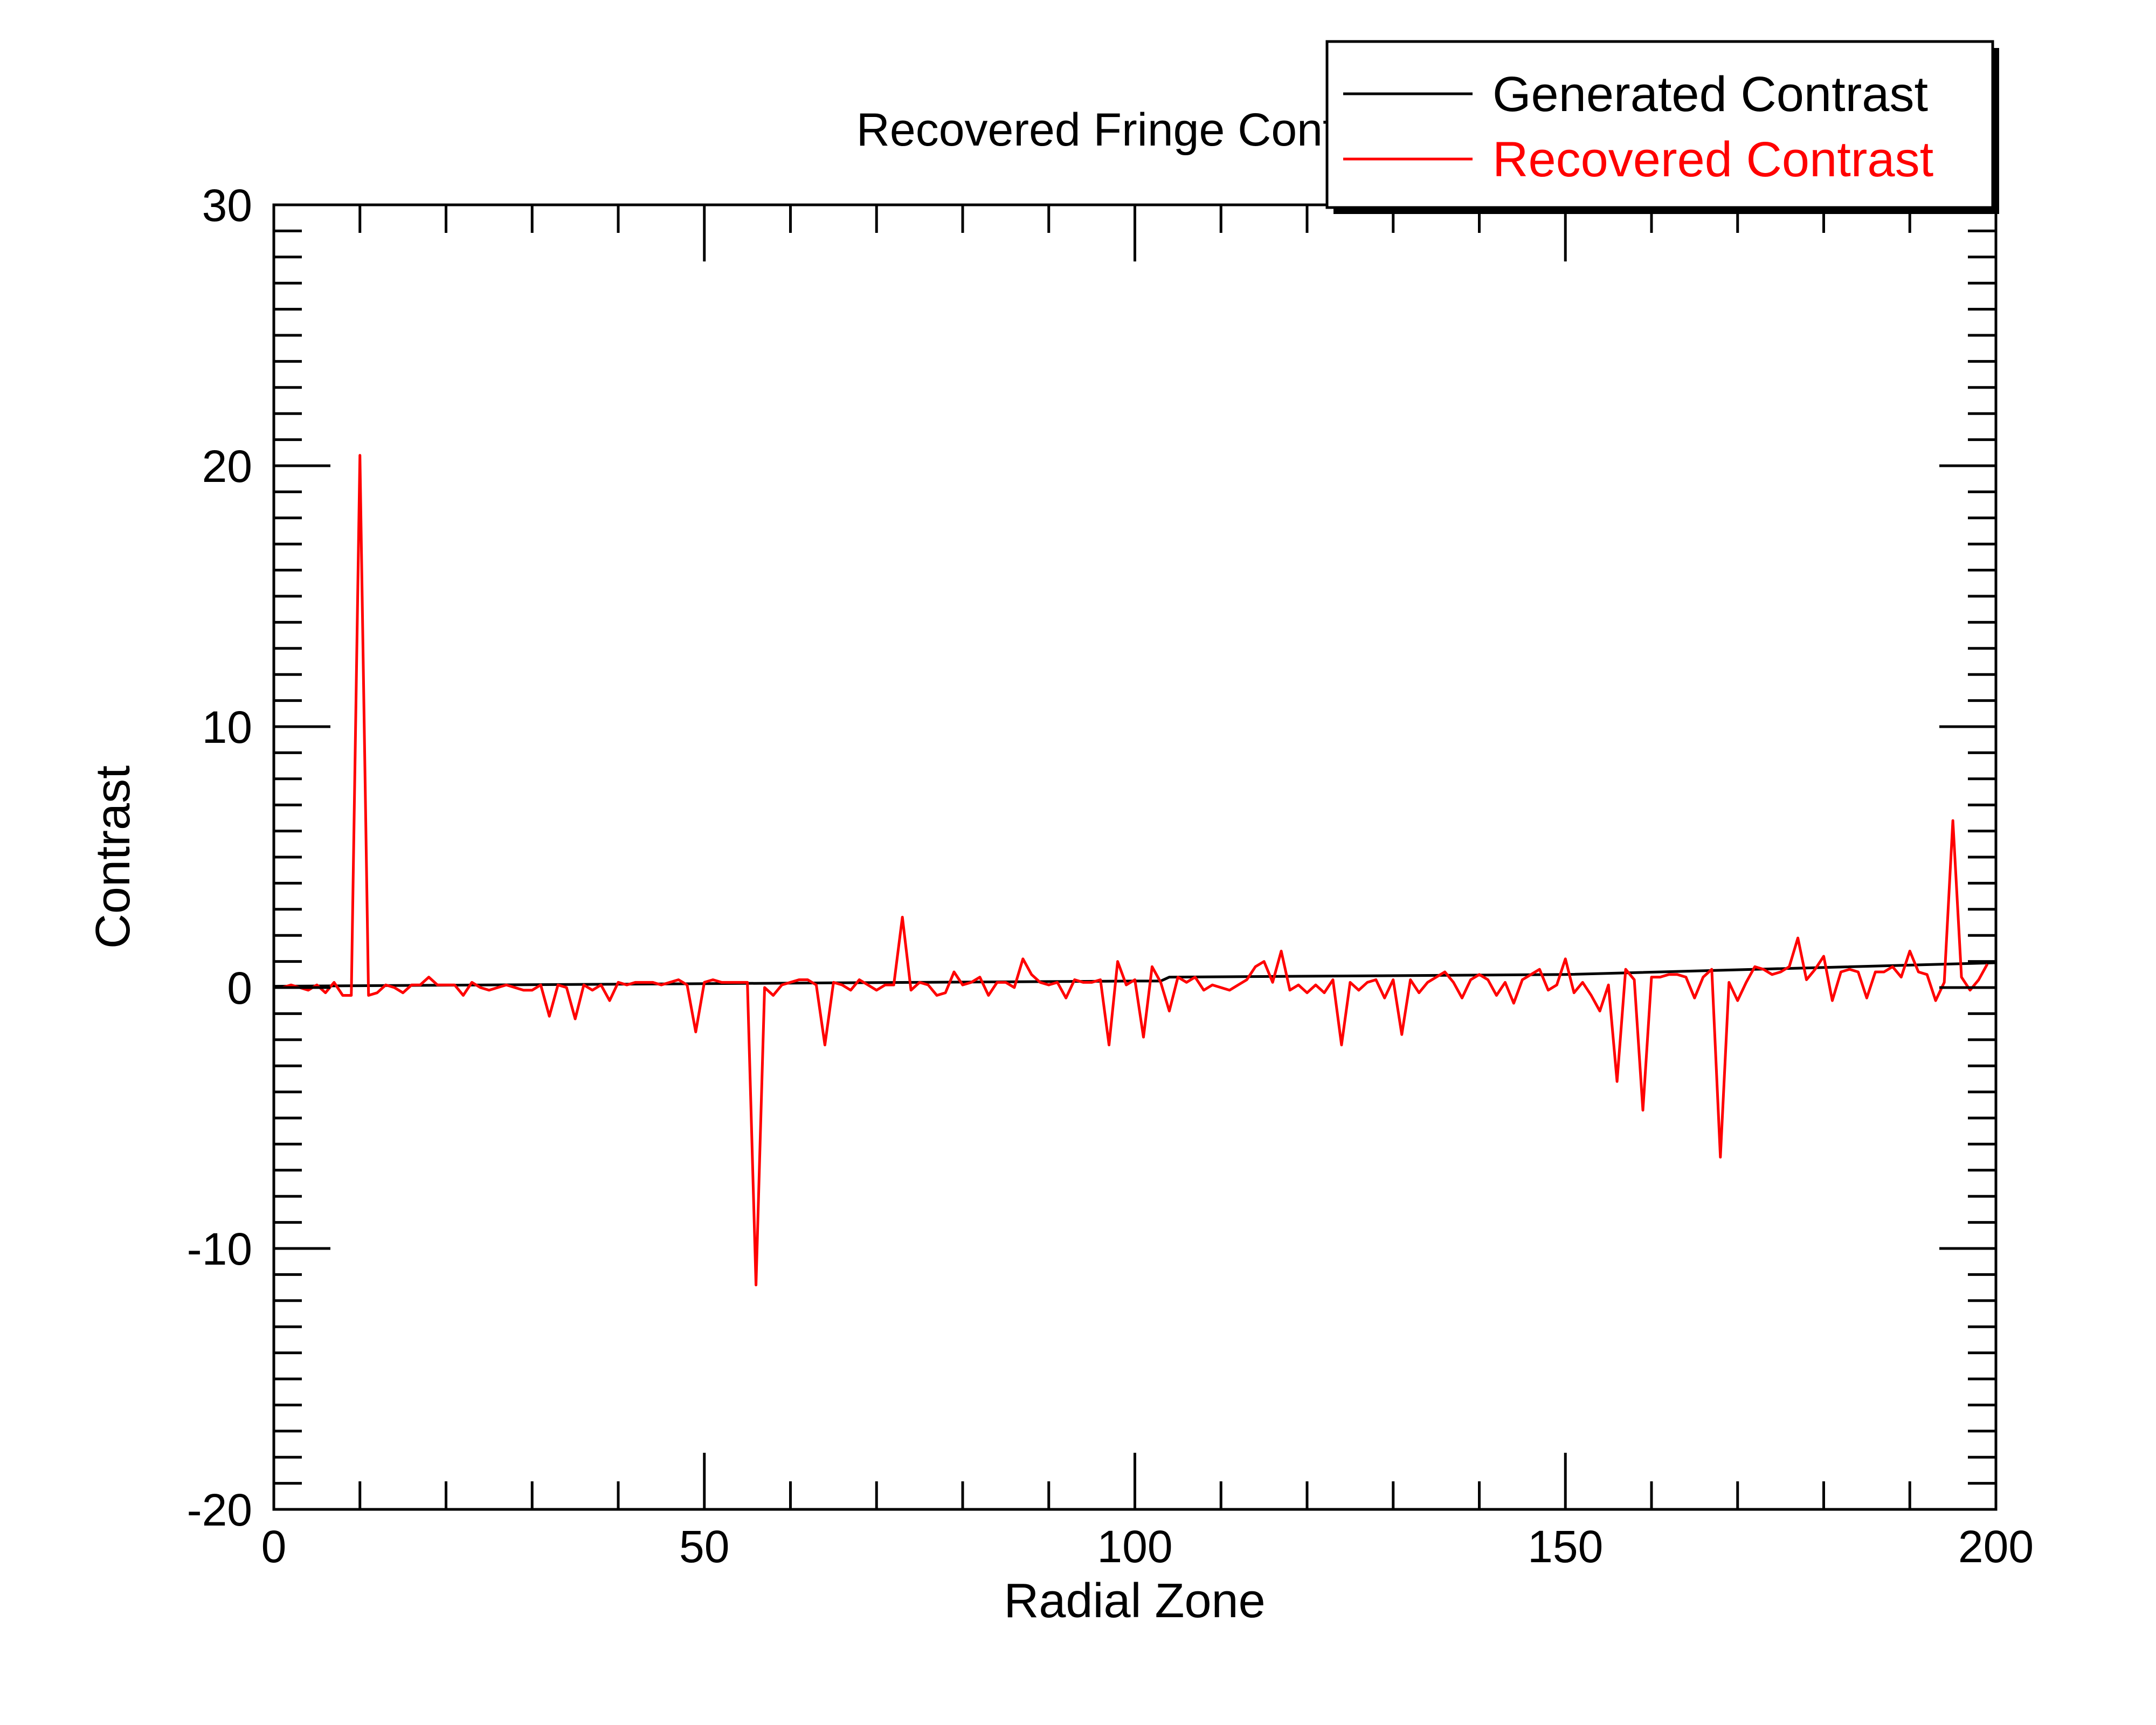  Describe the element at coordinates (1710, 94) in the screenshot. I see `legend-label: Generated Contrast` at that location.